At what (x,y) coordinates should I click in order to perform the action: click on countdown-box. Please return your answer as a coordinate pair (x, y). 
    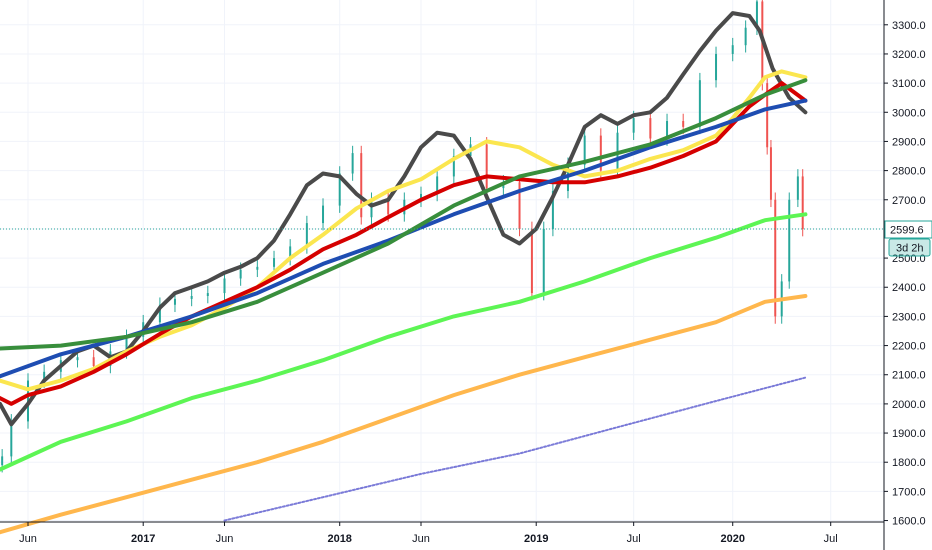
    Looking at the image, I should click on (909, 247).